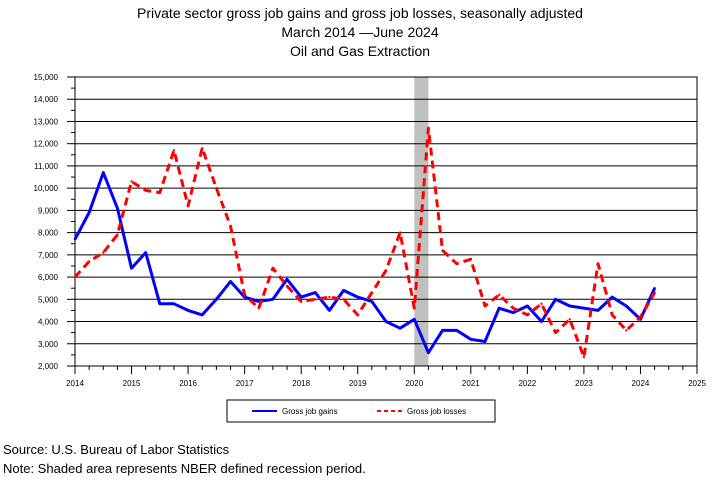  I want to click on y-tick-label: 14,000, so click(46, 99).